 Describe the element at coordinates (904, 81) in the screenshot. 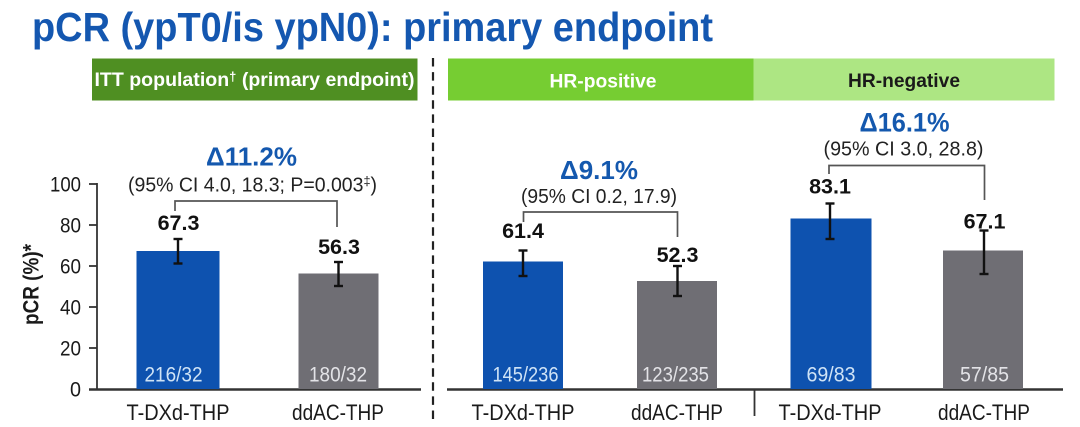

I see `svg-text: HR-negative` at that location.